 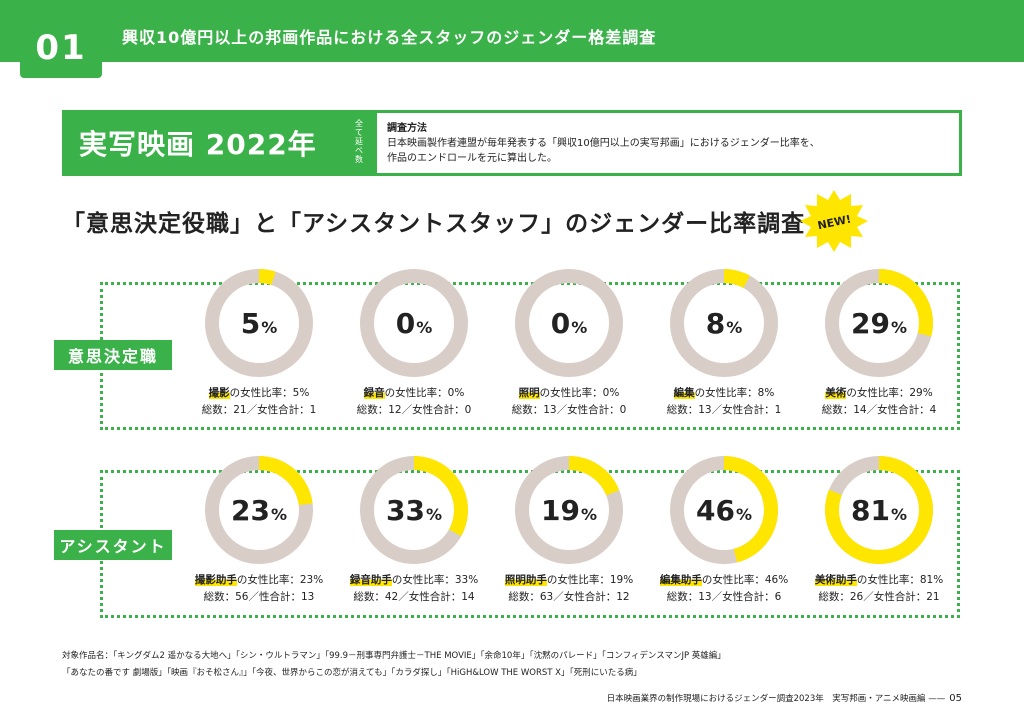 What do you see at coordinates (359, 141) in the screenshot?
I see `title-sub: 全て延べ数` at bounding box center [359, 141].